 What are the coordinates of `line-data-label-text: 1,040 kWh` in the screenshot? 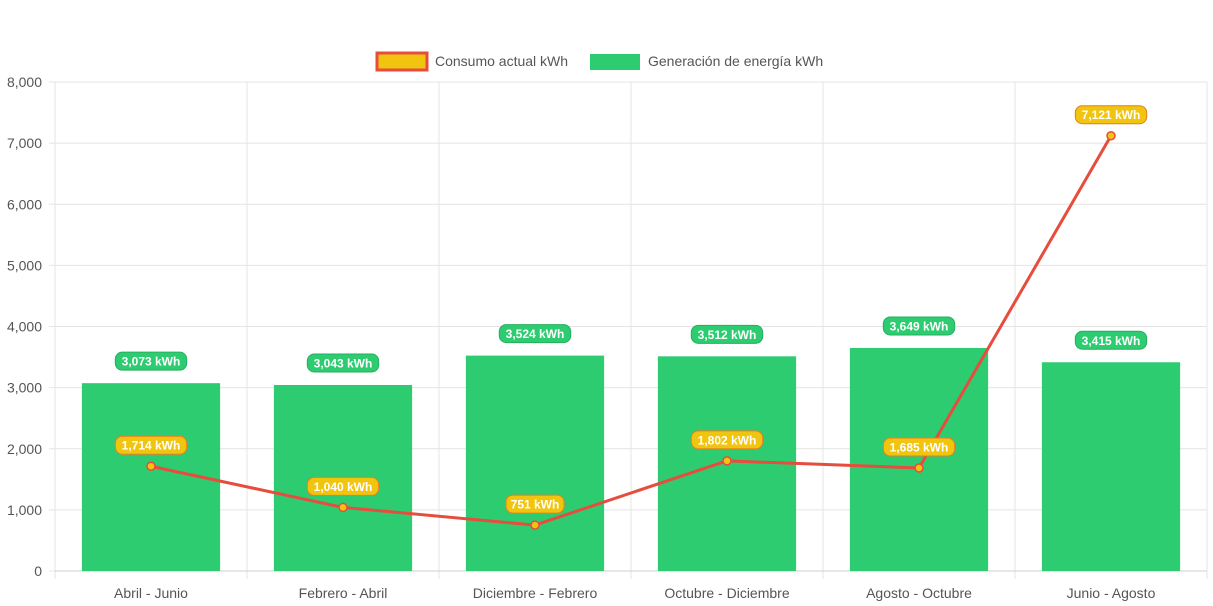 It's located at (343, 487).